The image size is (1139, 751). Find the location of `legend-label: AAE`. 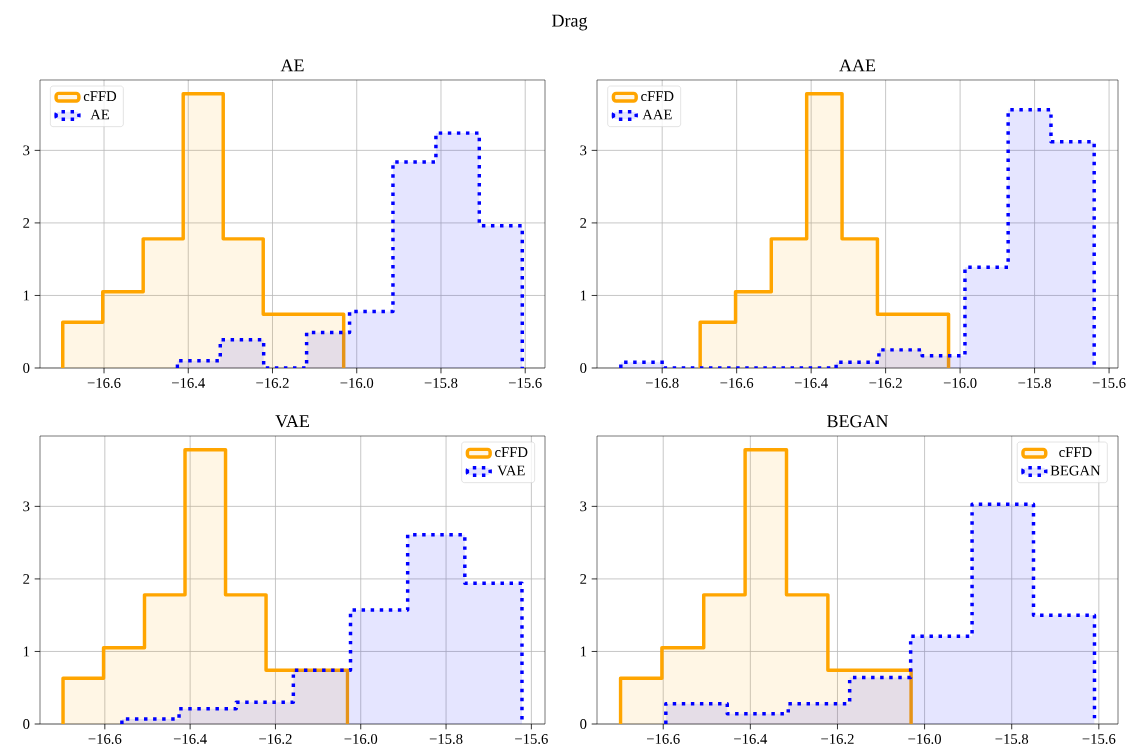

legend-label: AAE is located at coordinates (657, 114).